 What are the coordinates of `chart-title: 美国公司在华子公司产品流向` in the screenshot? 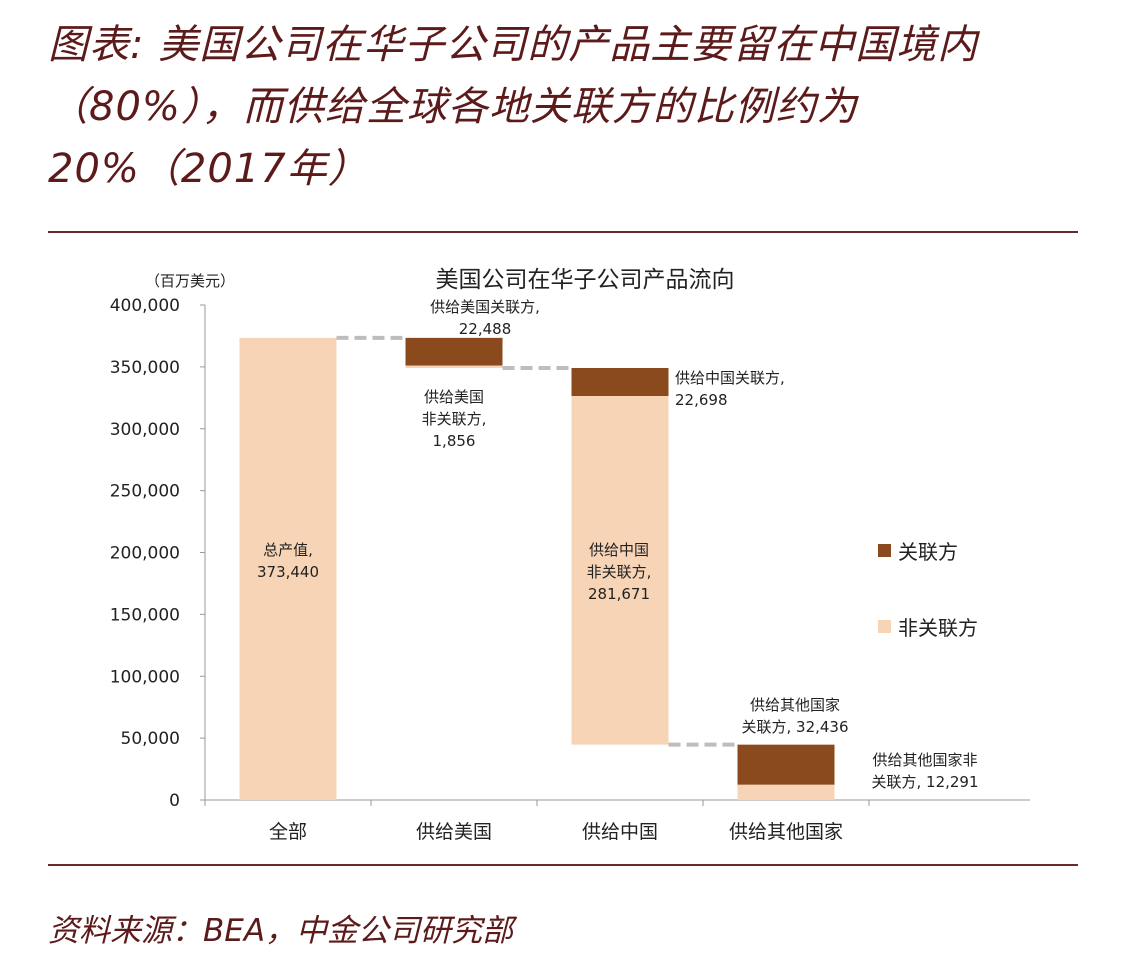 It's located at (585, 280).